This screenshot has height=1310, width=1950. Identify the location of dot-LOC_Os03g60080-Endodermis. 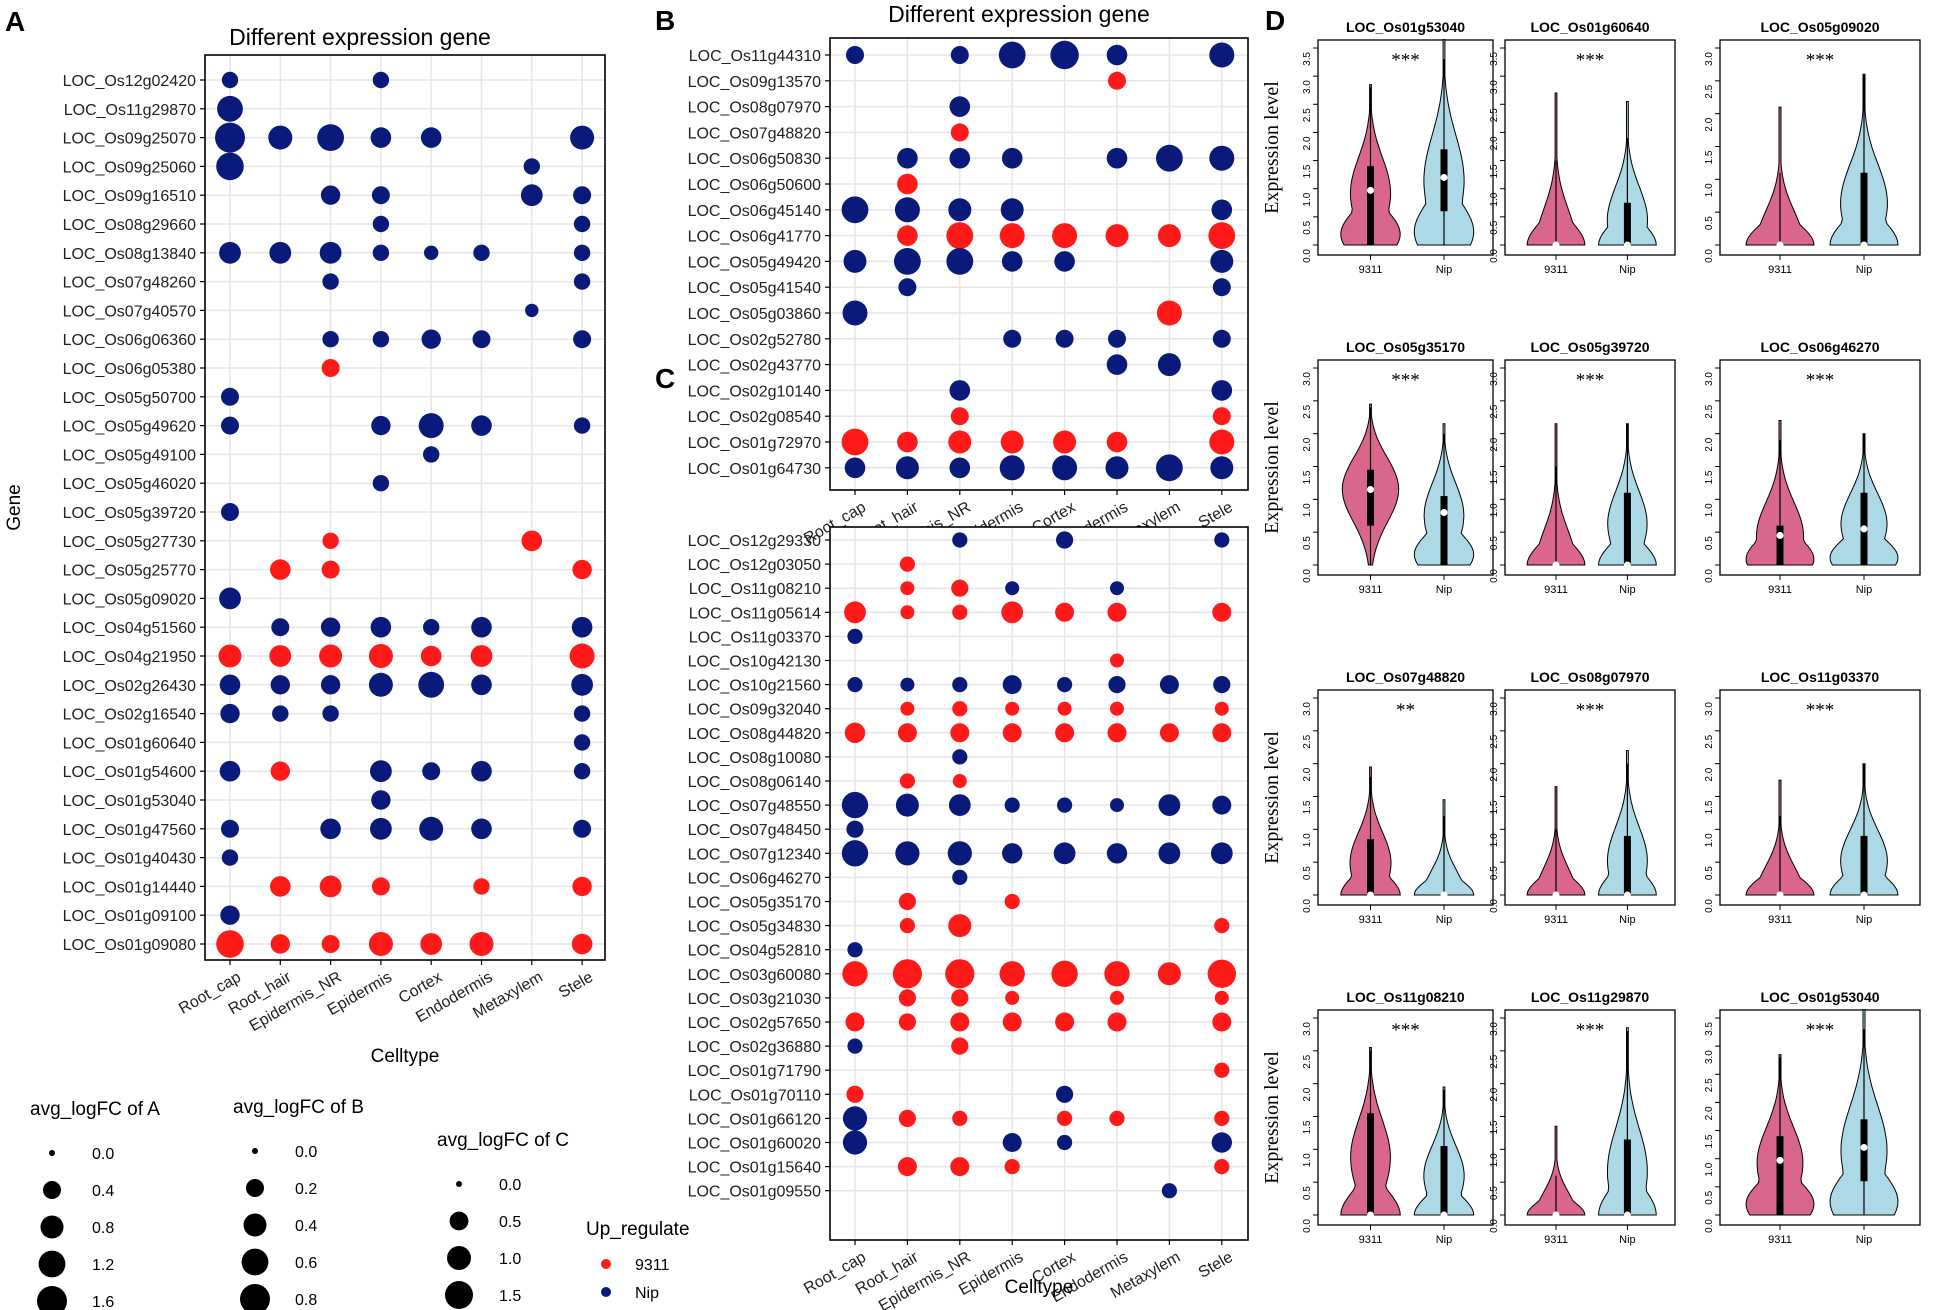
(1117, 974).